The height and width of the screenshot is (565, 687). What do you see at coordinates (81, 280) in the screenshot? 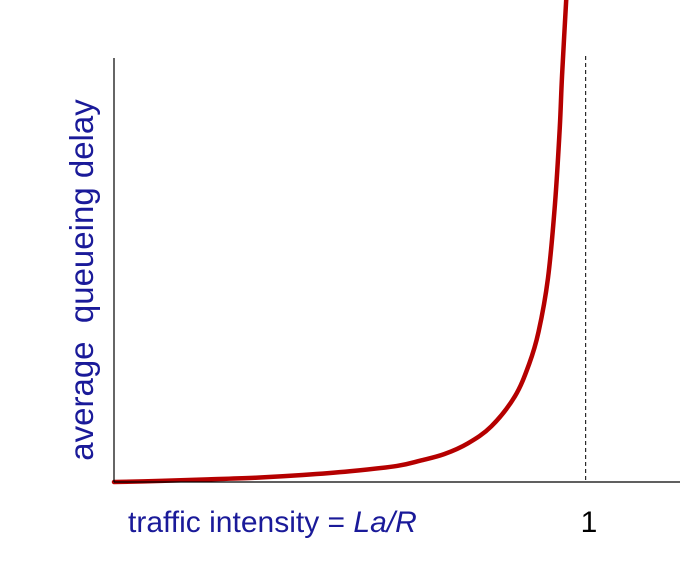
I see `y-axis-label: average queueing delay` at bounding box center [81, 280].